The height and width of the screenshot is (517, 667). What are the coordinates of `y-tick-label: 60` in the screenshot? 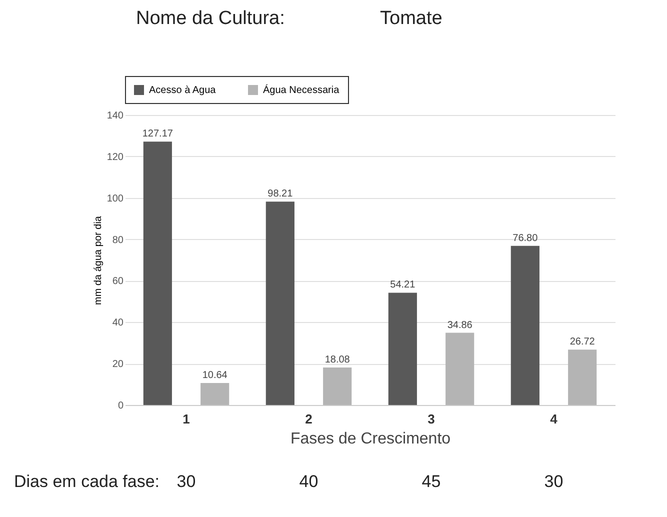 It's located at (118, 282).